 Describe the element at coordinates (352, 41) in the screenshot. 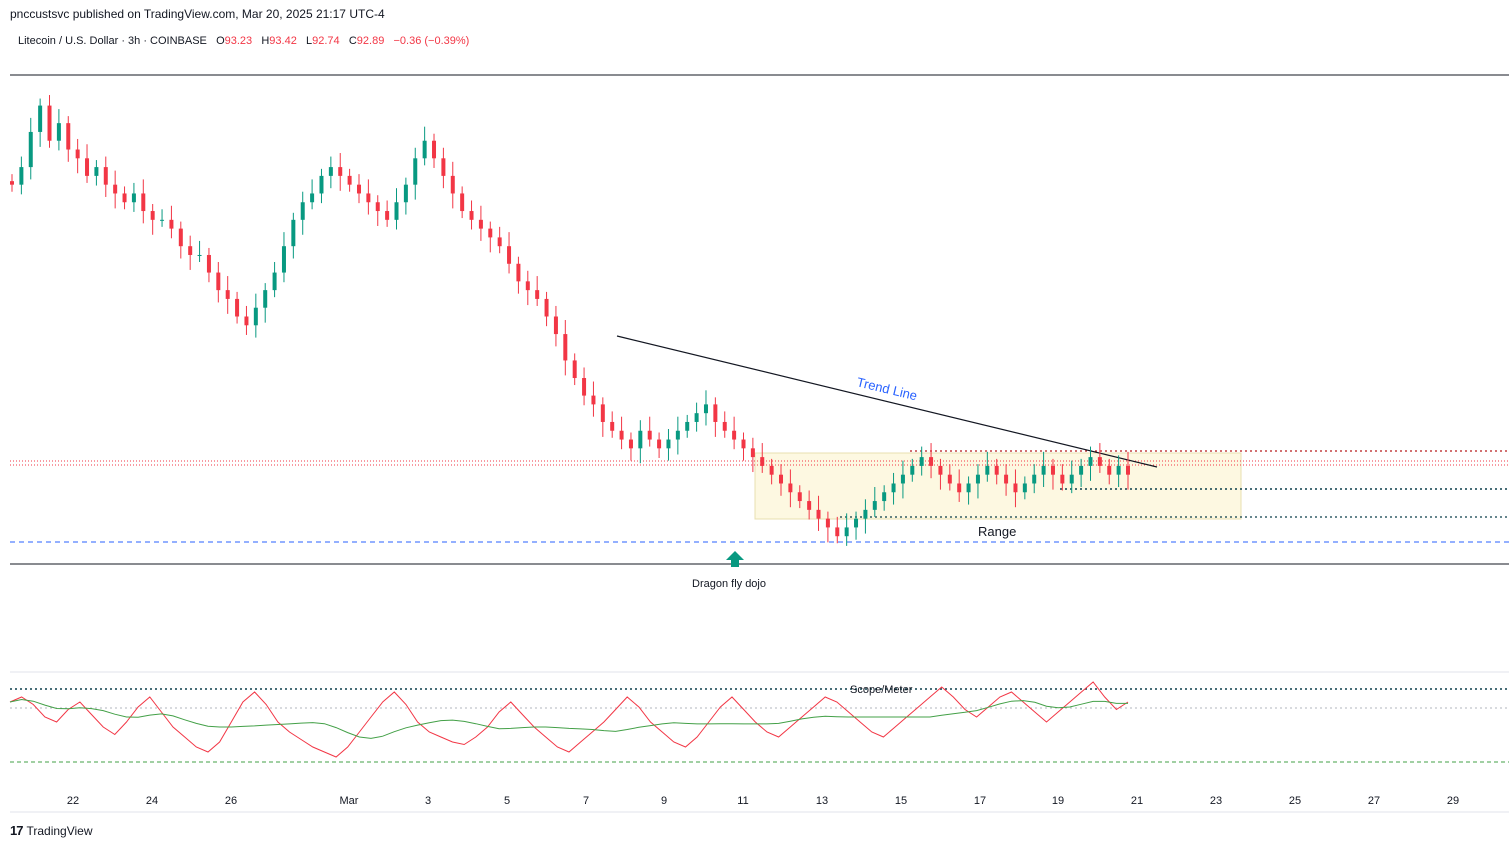

I see `close-label: C` at that location.